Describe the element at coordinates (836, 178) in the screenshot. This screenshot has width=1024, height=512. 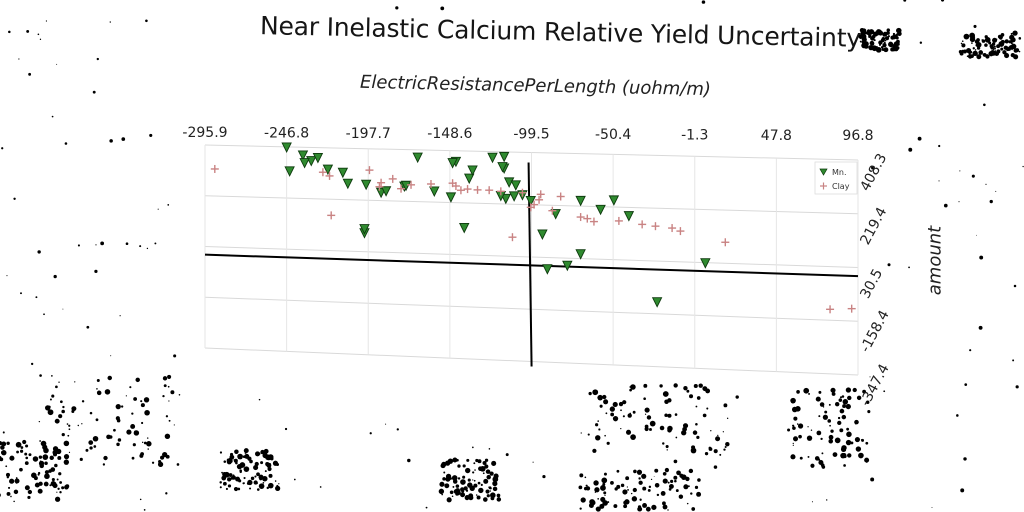
I see `legend-box` at that location.